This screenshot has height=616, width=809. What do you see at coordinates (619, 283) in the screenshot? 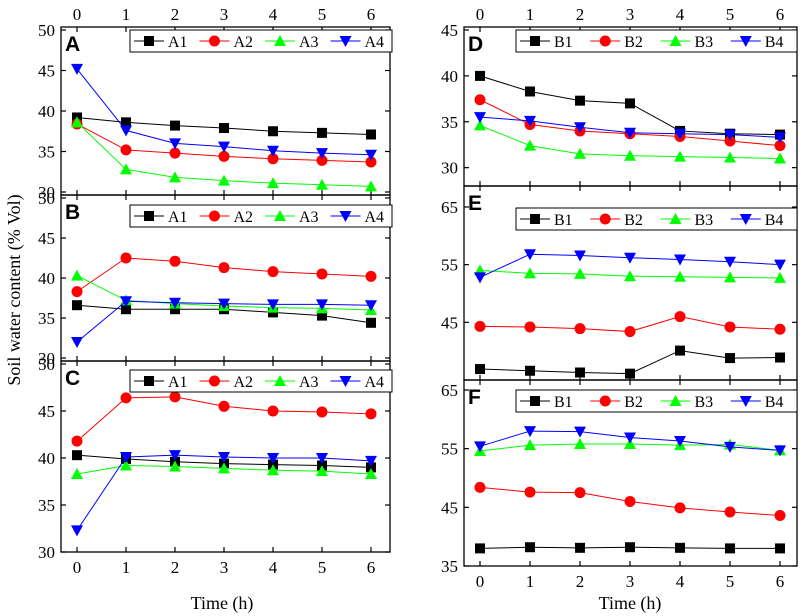
I see `panel-e: 45 55 65 E B1 B2 B3 B4` at bounding box center [619, 283].